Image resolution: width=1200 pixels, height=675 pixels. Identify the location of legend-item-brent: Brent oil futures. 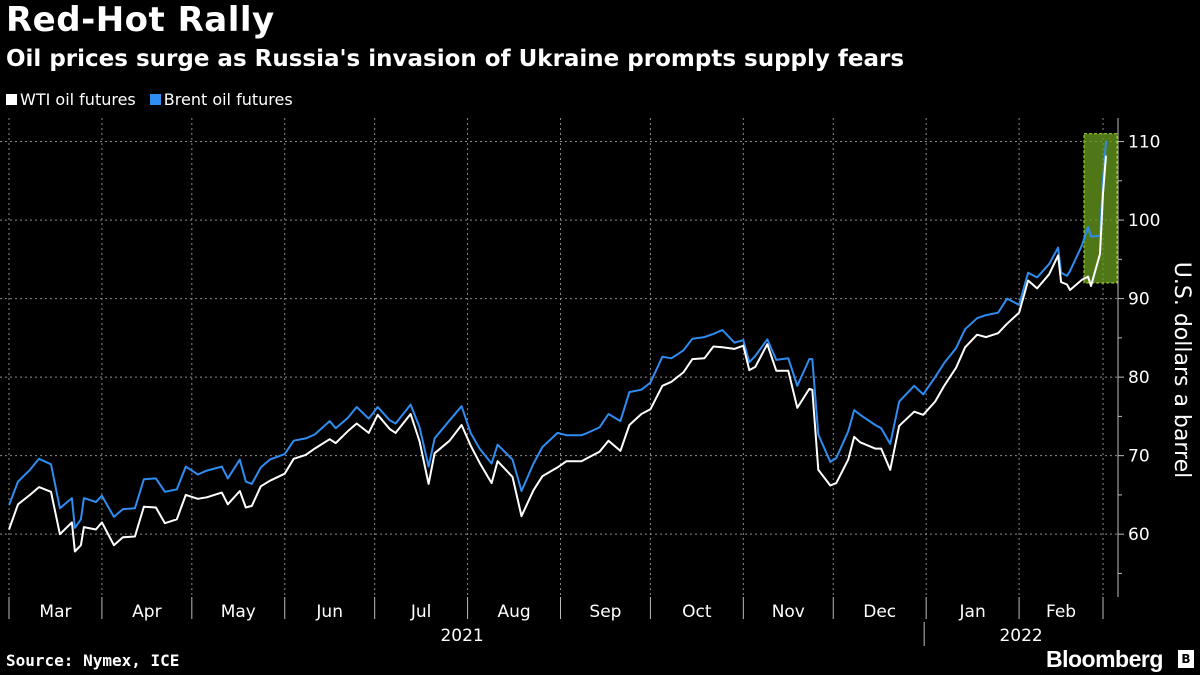
(221, 99).